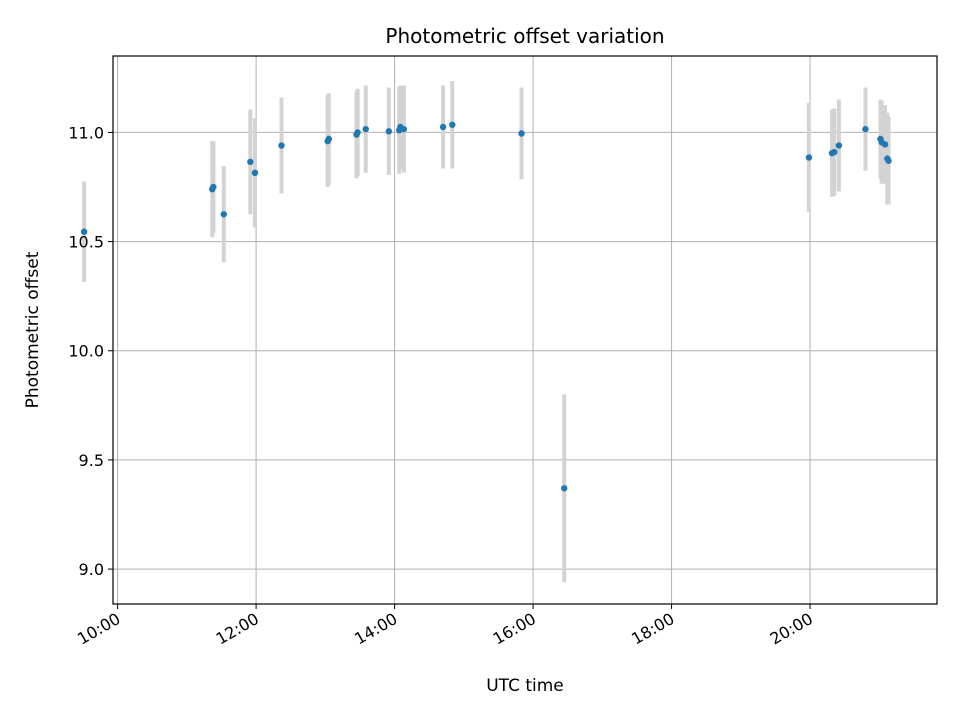 This screenshot has height=720, width=960. I want to click on x-axis-label: UTC time, so click(525, 686).